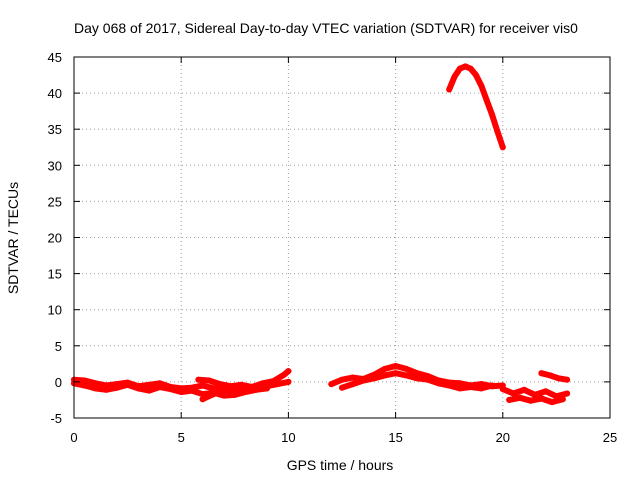  Describe the element at coordinates (503, 437) in the screenshot. I see `x-tick-label: 20` at that location.